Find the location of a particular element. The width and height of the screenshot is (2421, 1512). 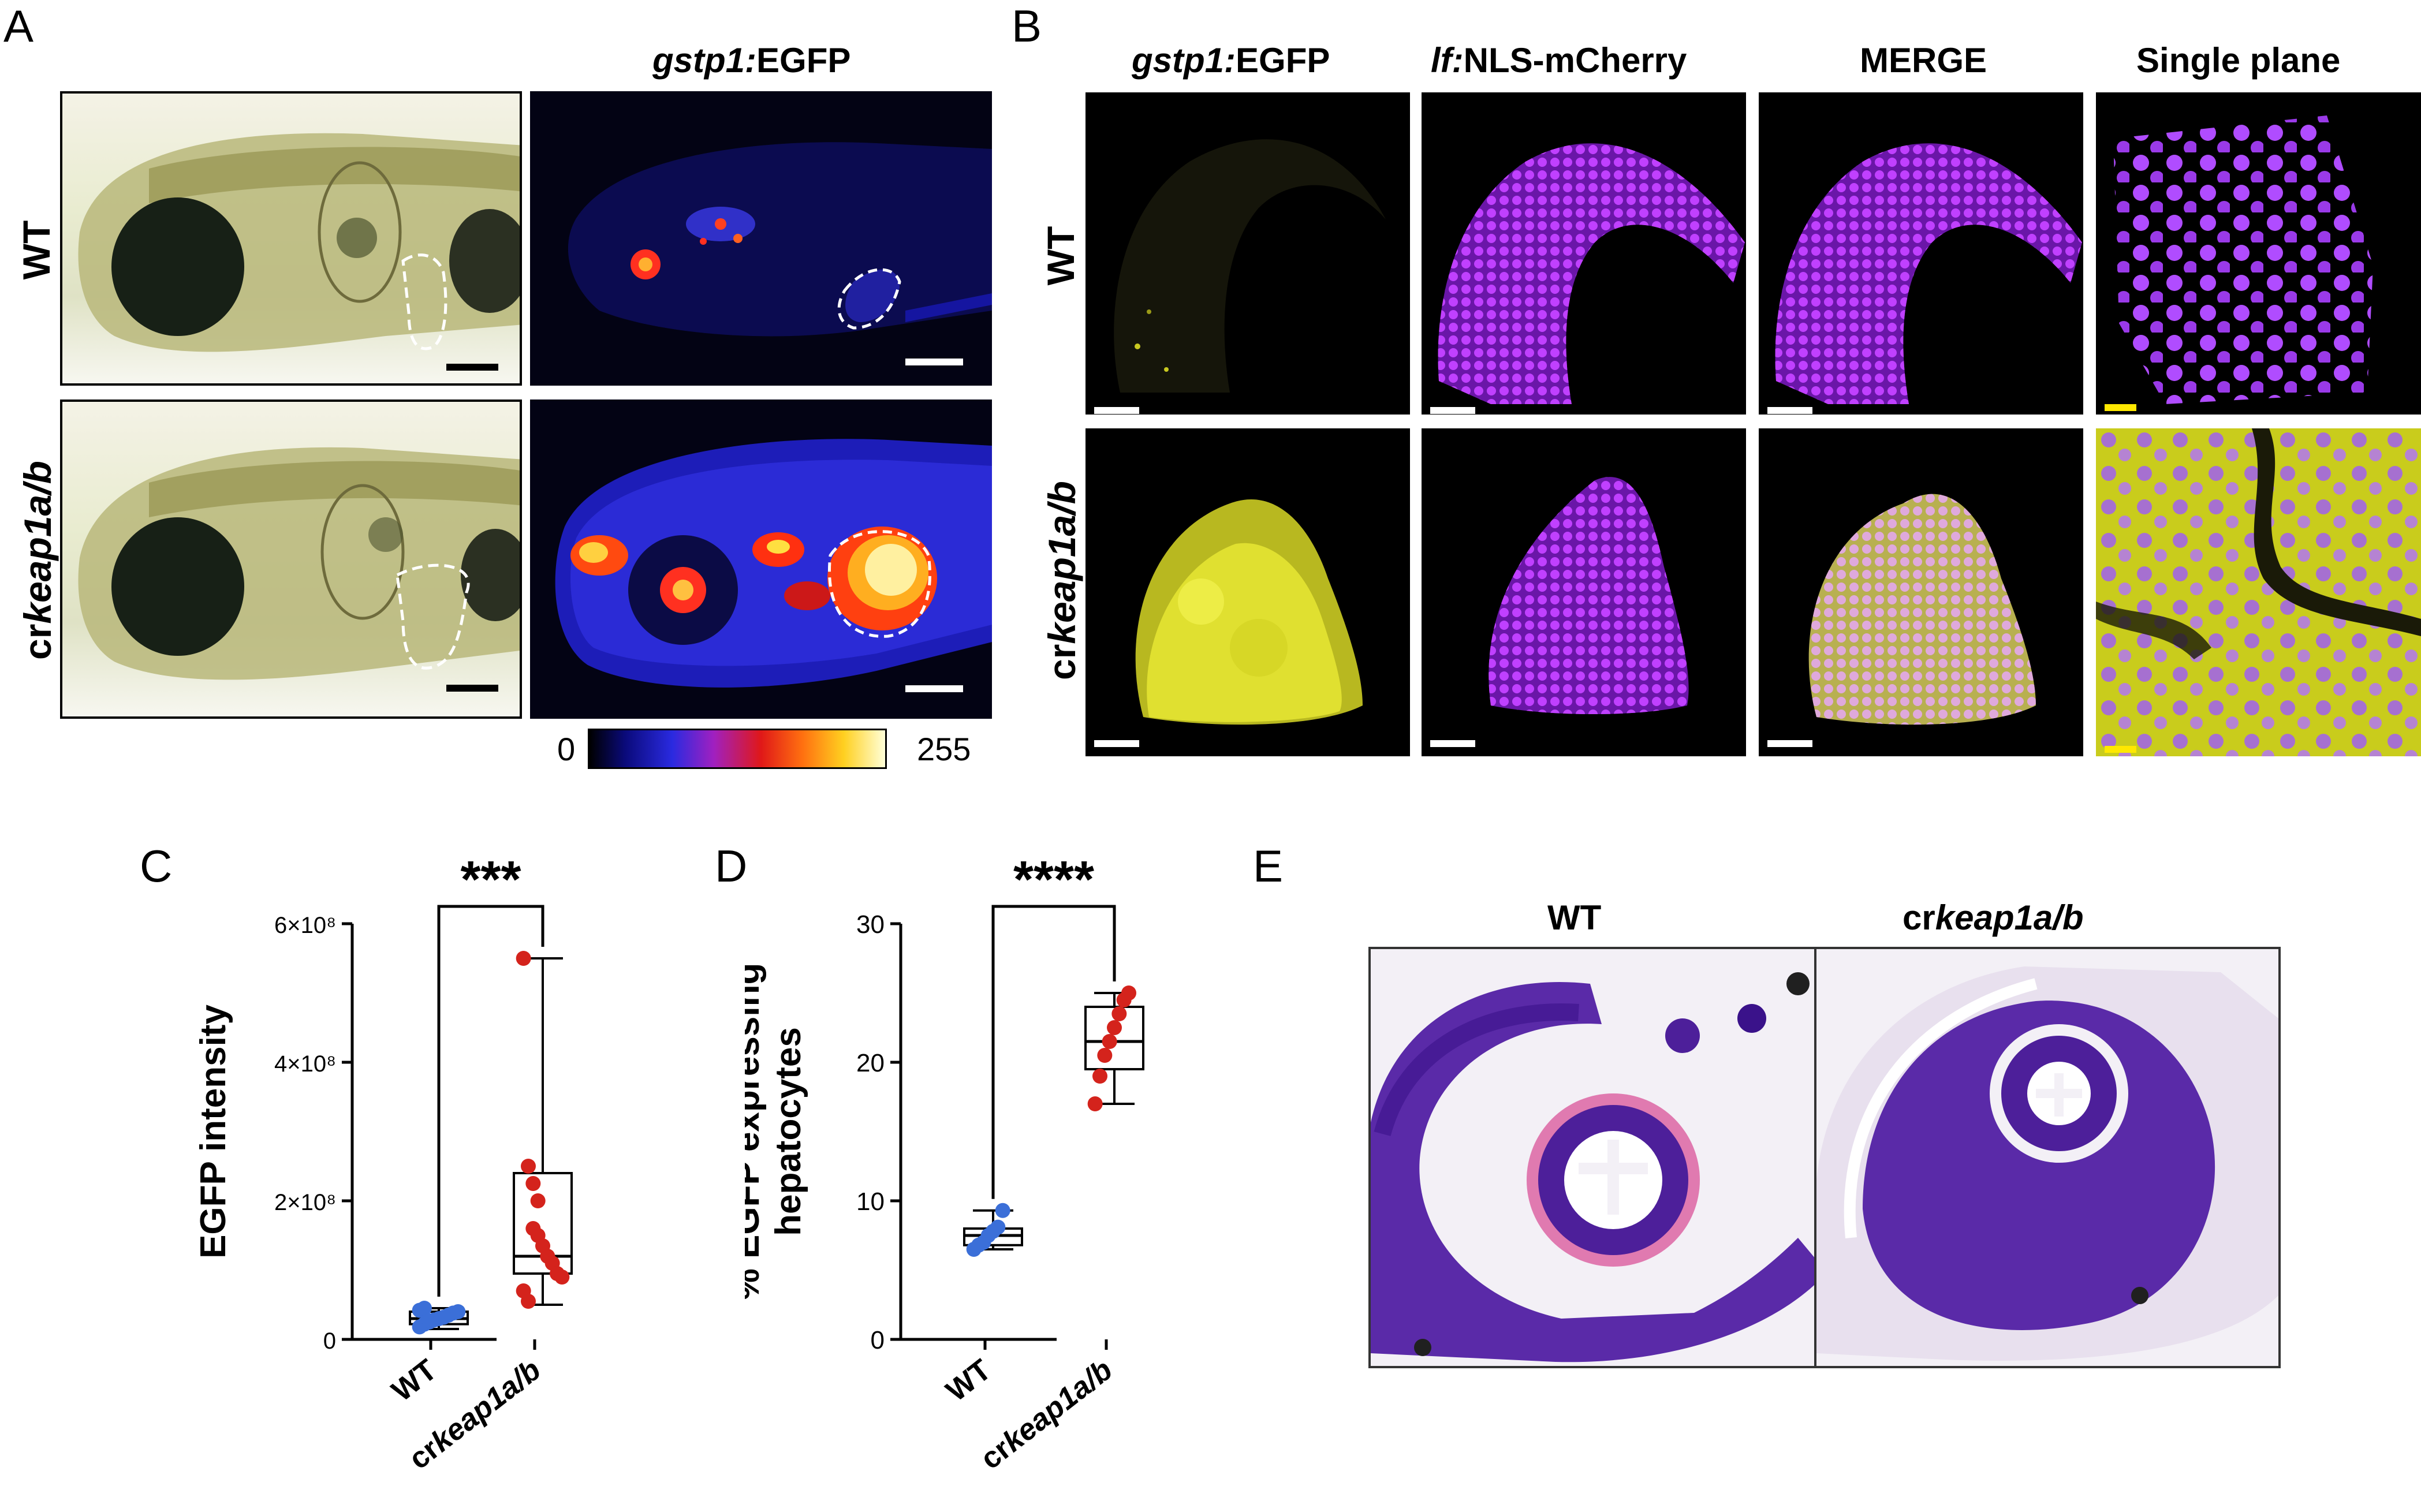

merge-image-wt is located at coordinates (1921, 253).